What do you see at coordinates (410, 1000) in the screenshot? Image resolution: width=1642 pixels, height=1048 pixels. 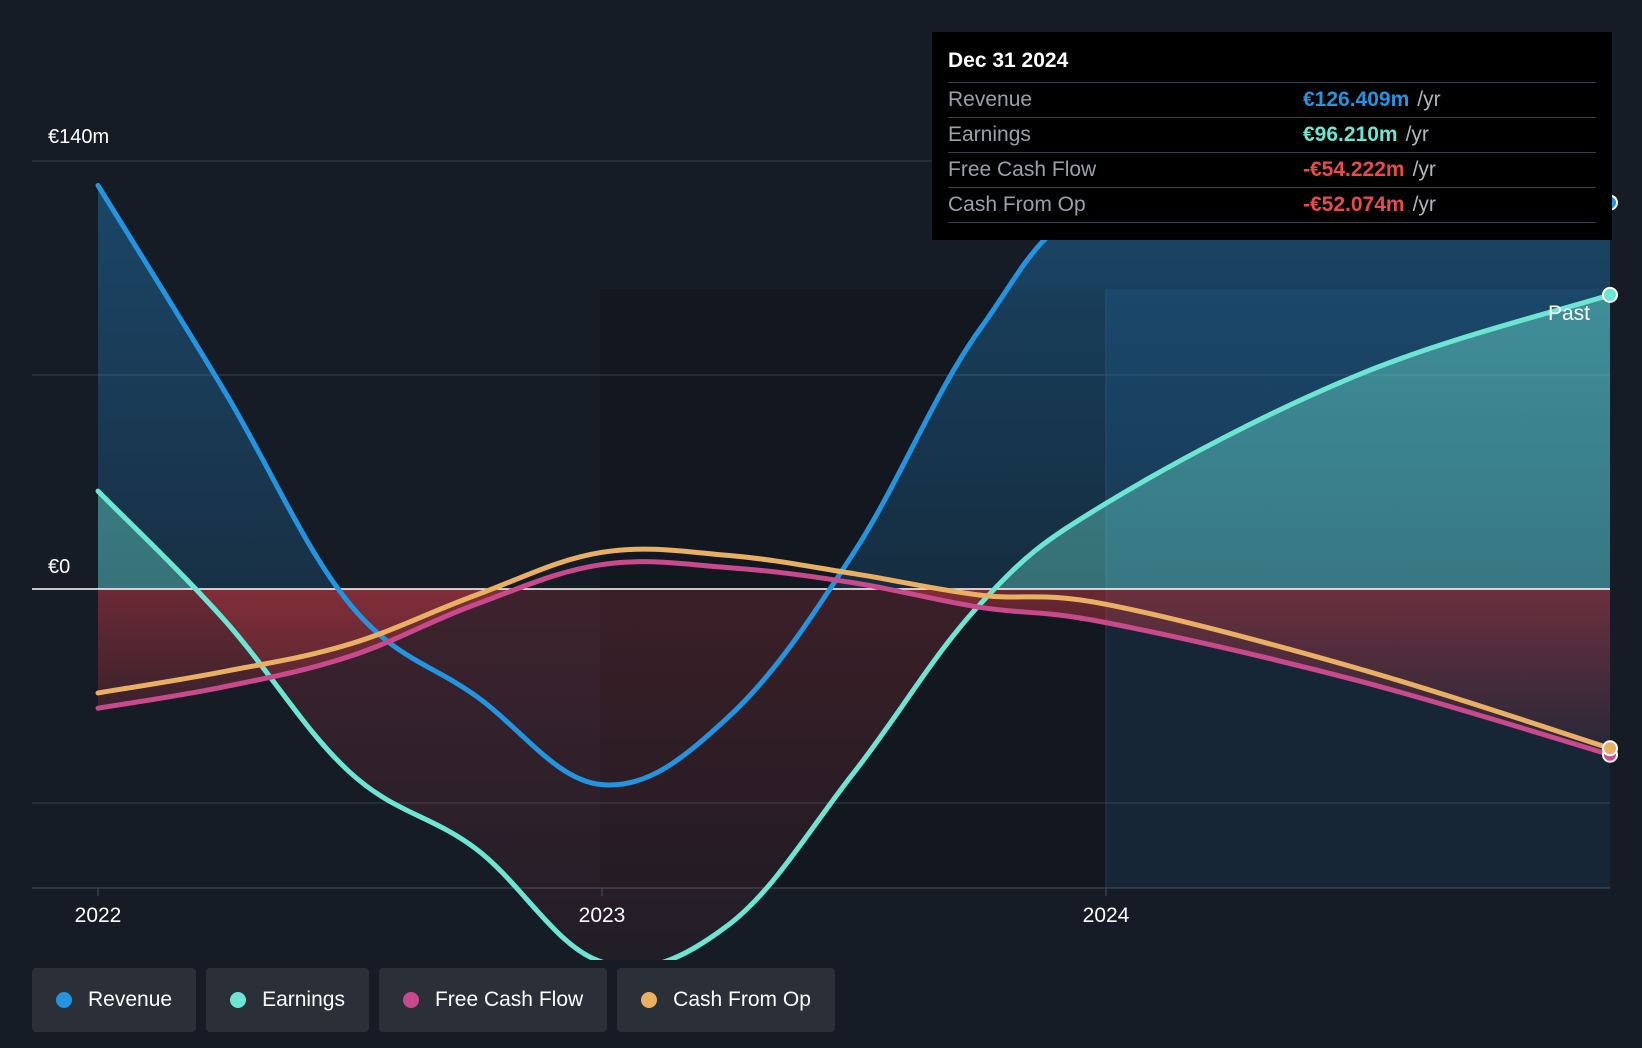 I see `free-cash-flow-dot-icon` at bounding box center [410, 1000].